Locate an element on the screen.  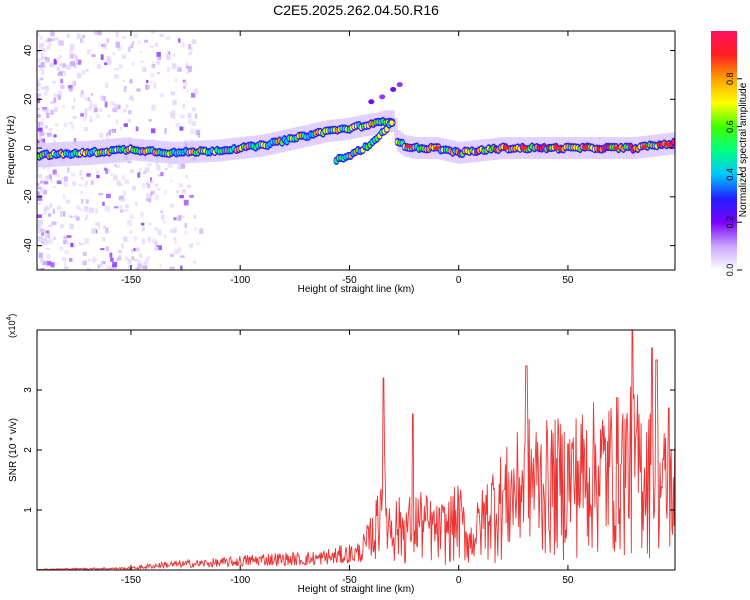
ridge-hotspot is located at coordinates (436, 148).